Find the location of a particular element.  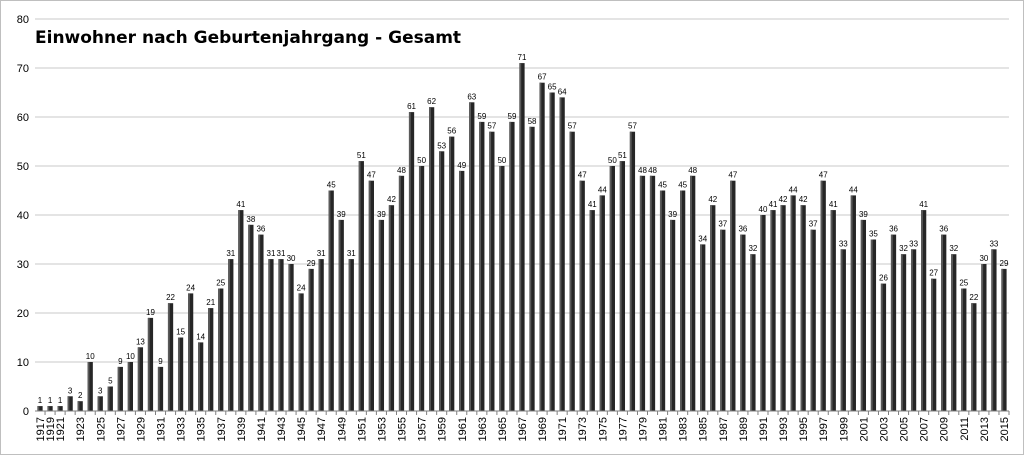

data-label: 14 is located at coordinates (200, 336).